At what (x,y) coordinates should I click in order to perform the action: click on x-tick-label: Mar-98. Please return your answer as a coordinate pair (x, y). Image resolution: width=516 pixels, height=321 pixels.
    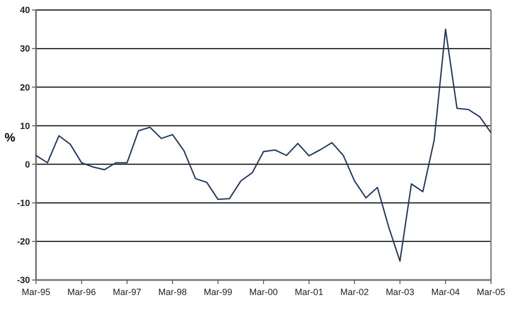
    Looking at the image, I should click on (172, 292).